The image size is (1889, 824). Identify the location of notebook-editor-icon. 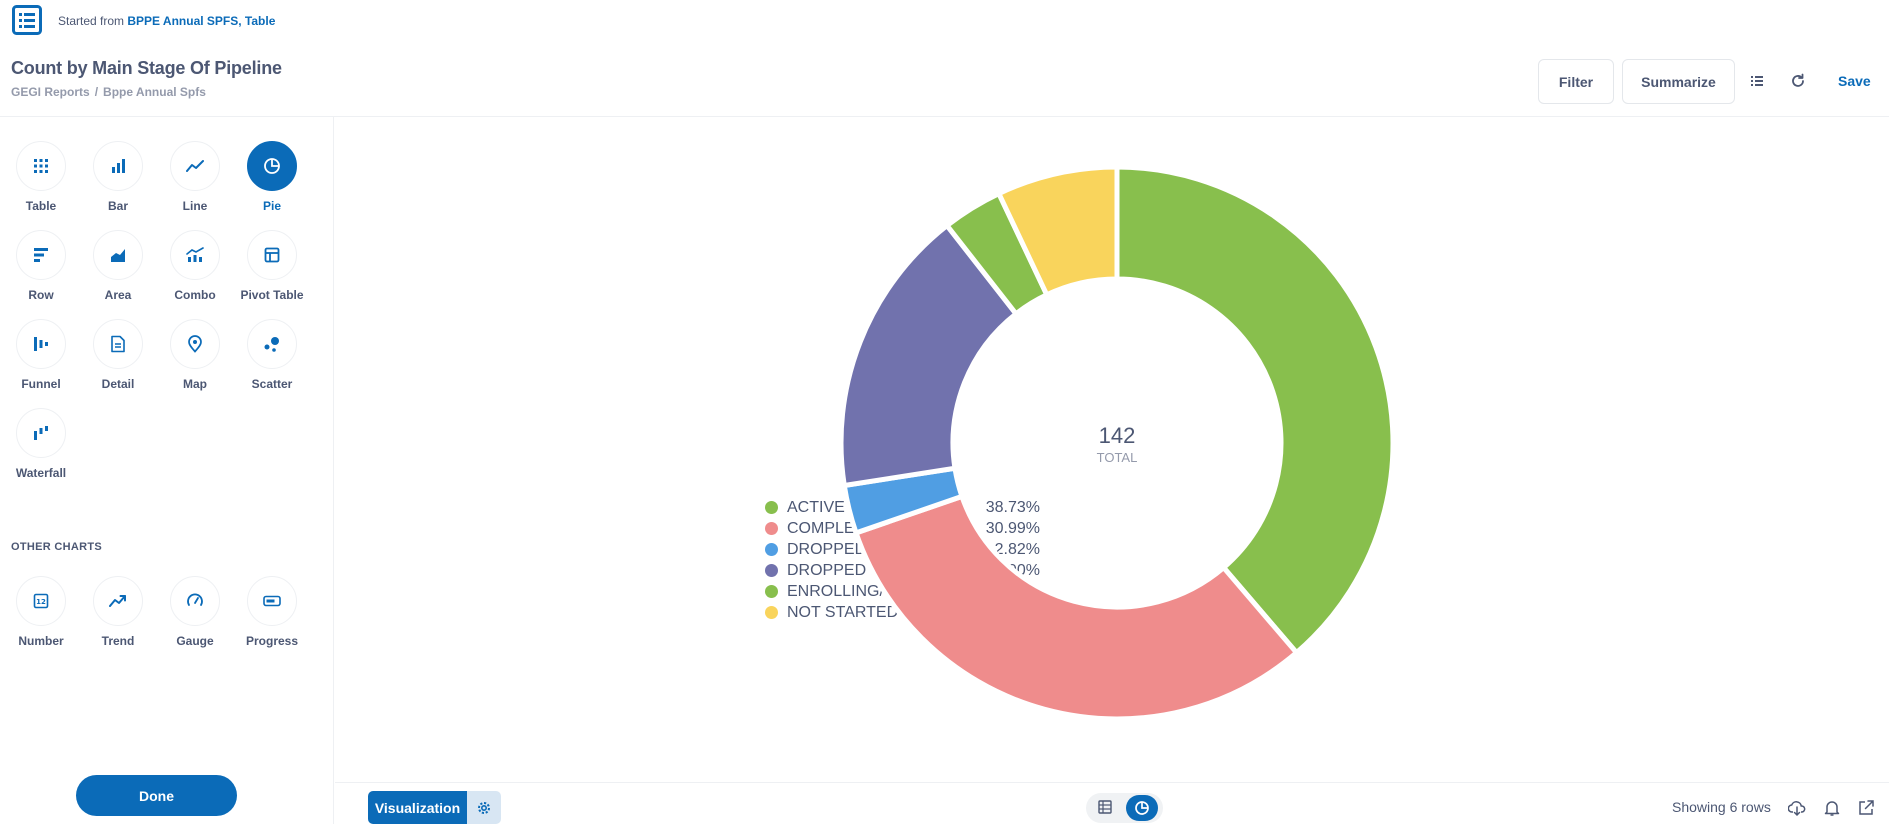
(1757, 81).